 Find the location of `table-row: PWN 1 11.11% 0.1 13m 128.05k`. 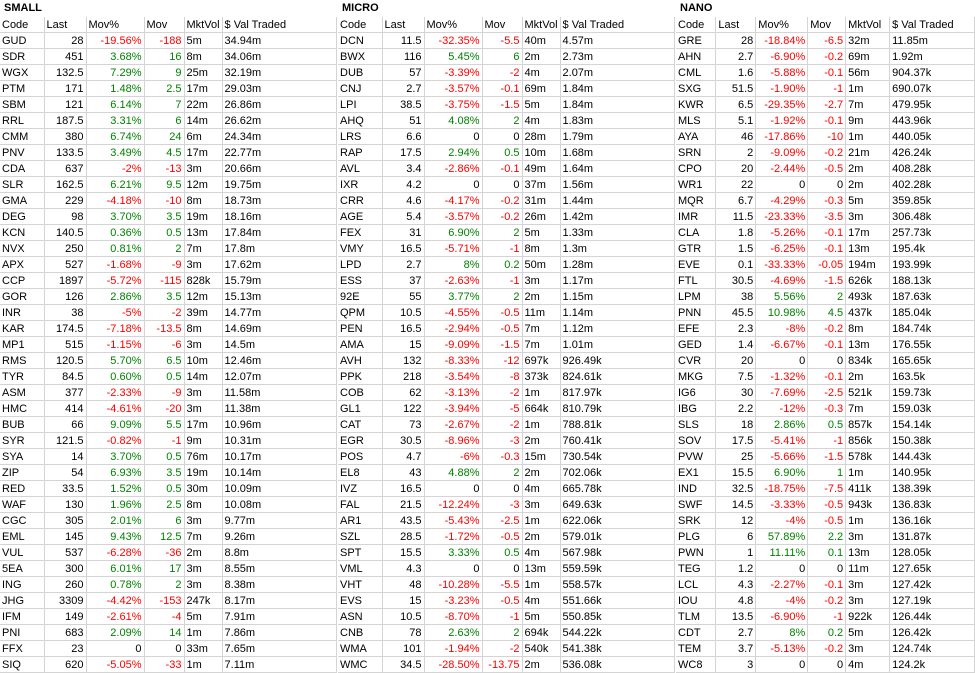

table-row: PWN 1 11.11% 0.1 13m 128.05k is located at coordinates (825, 552).